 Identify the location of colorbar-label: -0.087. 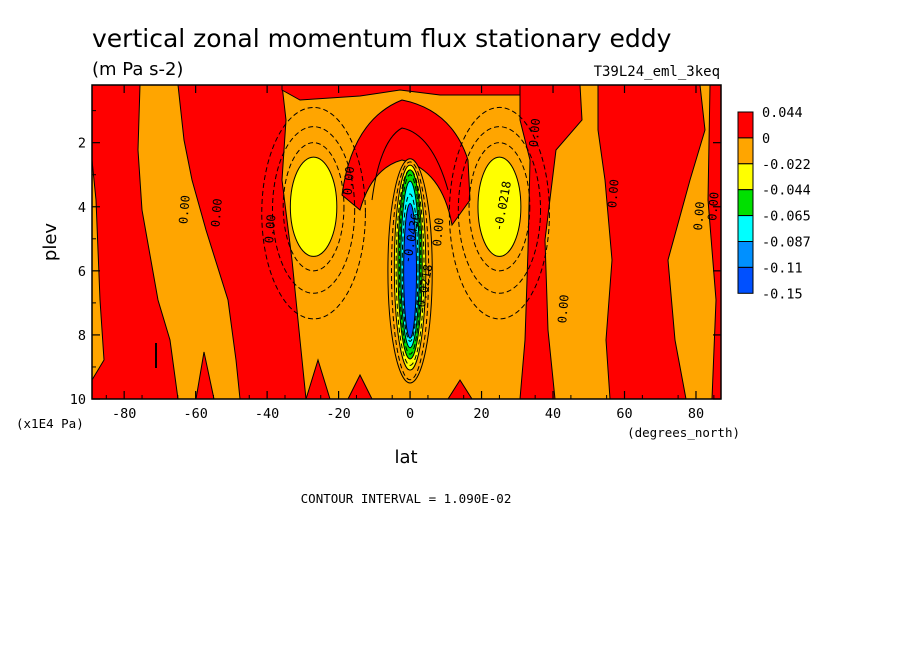
(786, 243).